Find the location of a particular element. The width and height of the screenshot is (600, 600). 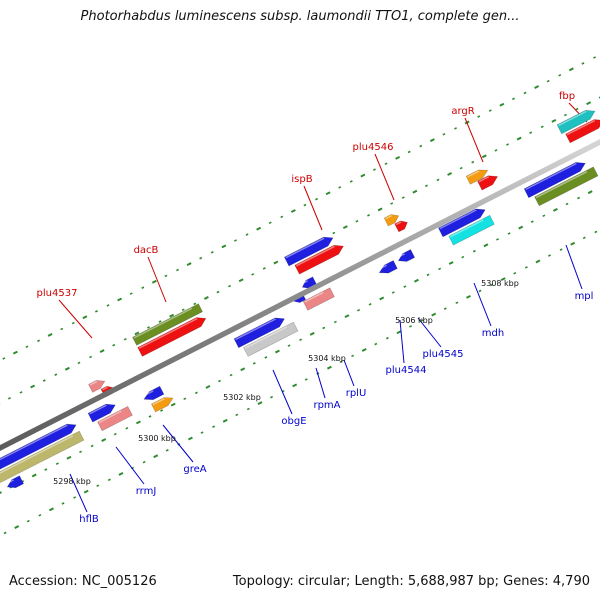

gene-label-greA: greA is located at coordinates (194, 469).